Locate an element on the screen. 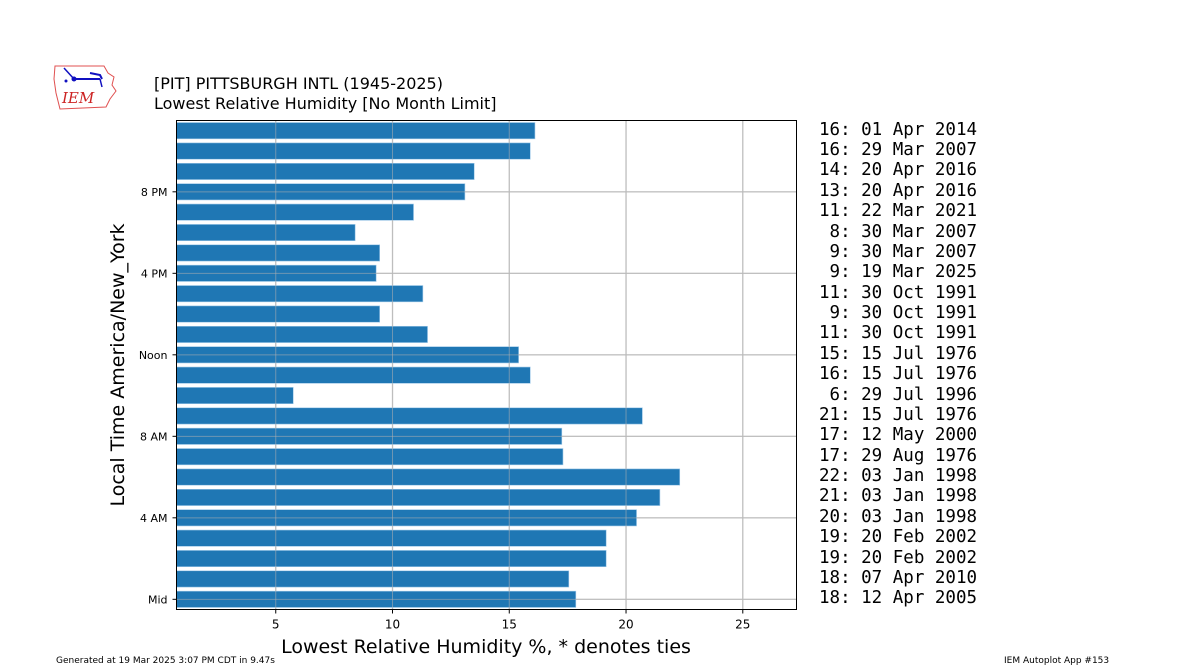  annotation-hour-16: 9: 19 Mar 2025 is located at coordinates (898, 272).